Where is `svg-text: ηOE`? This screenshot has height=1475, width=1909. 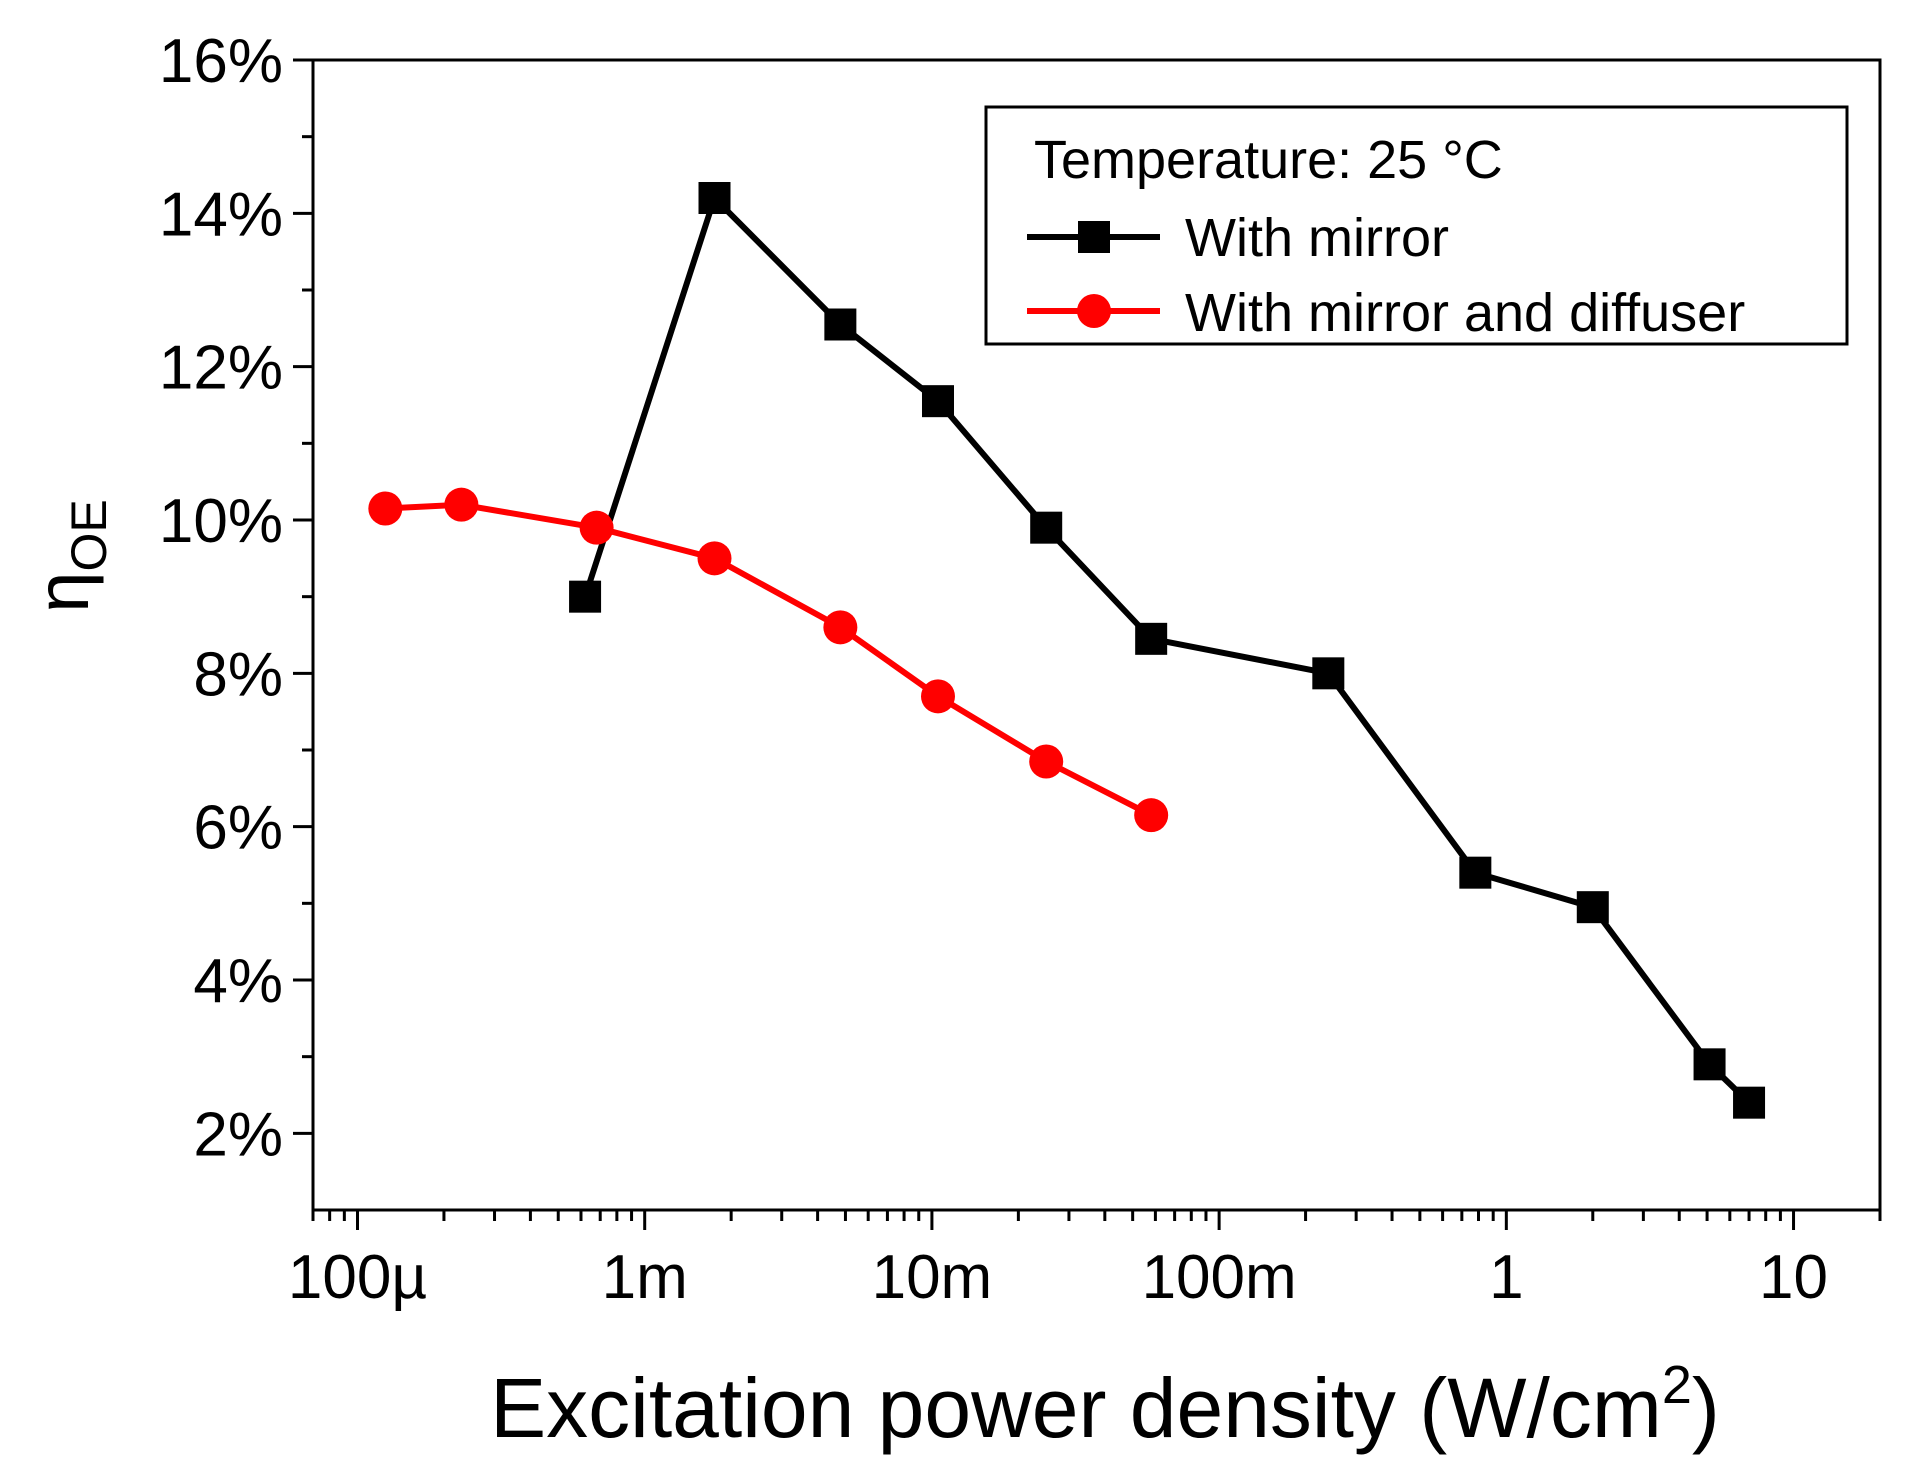 svg-text: ηOE is located at coordinates (69, 555).